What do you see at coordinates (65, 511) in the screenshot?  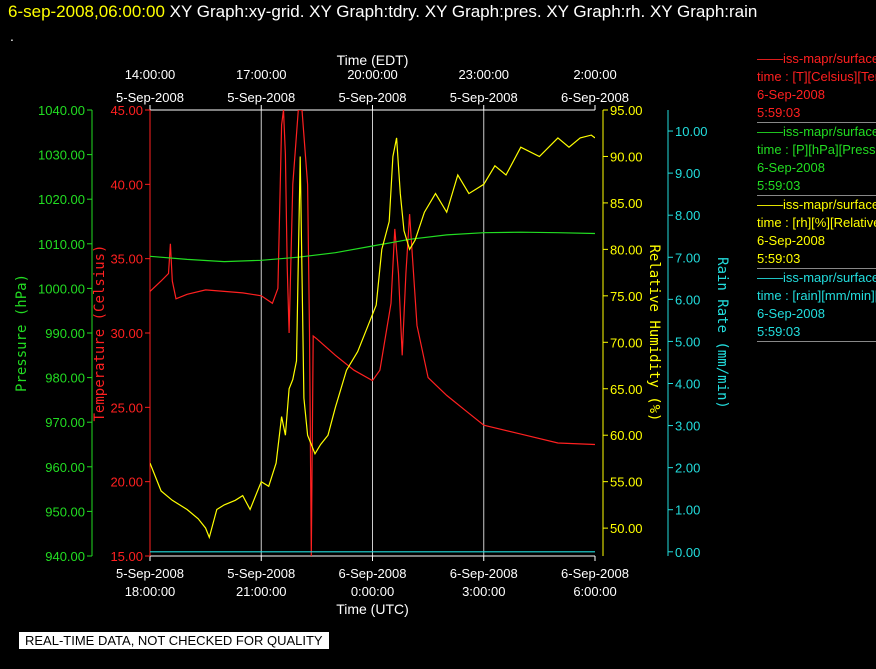 I see `pres-tick-label: 950.00` at bounding box center [65, 511].